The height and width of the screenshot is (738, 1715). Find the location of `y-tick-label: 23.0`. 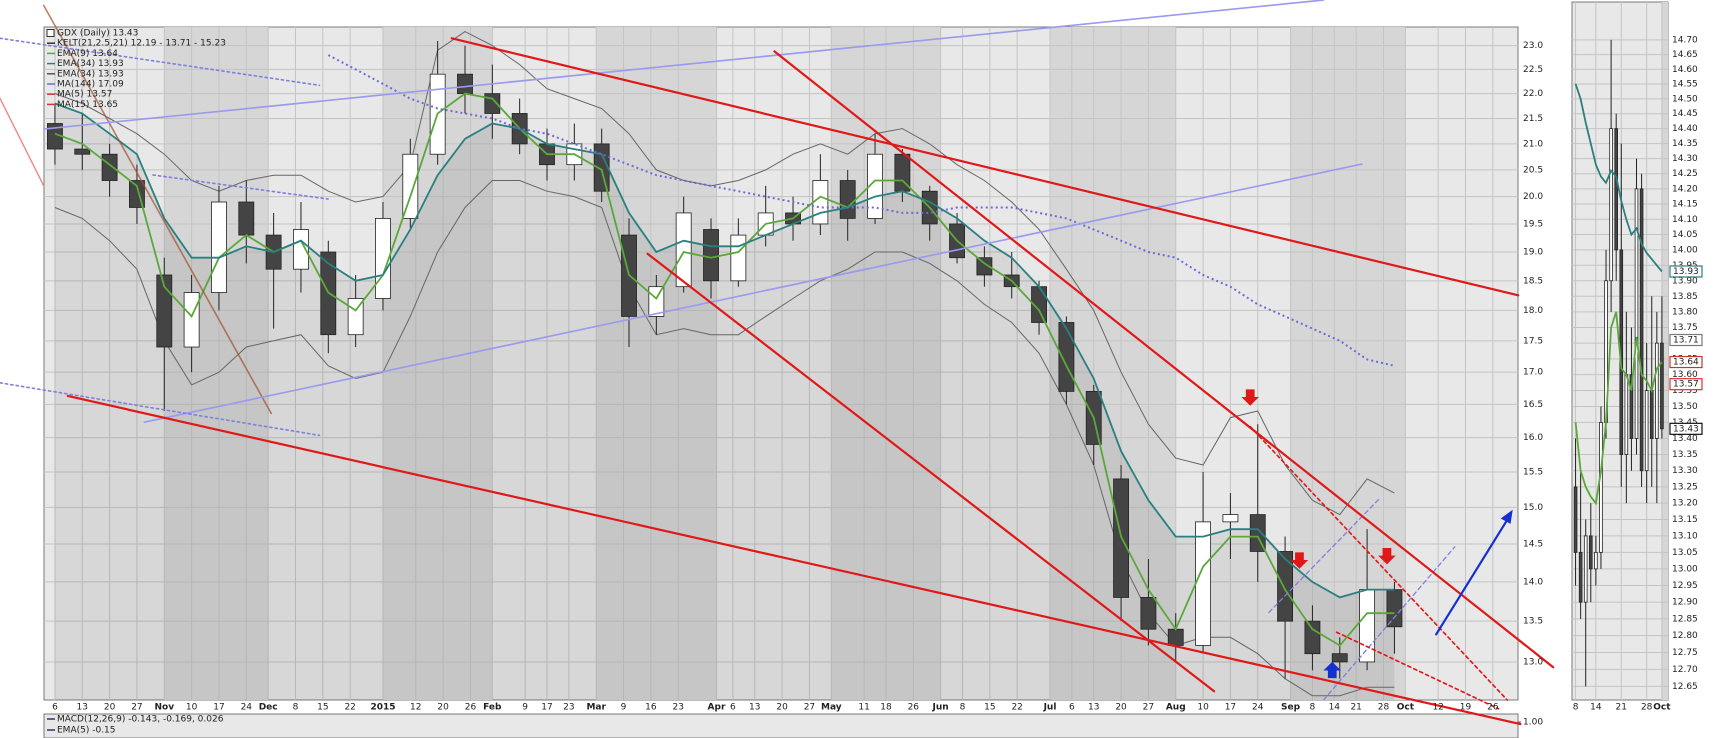

y-tick-label: 23.0 is located at coordinates (1533, 46).